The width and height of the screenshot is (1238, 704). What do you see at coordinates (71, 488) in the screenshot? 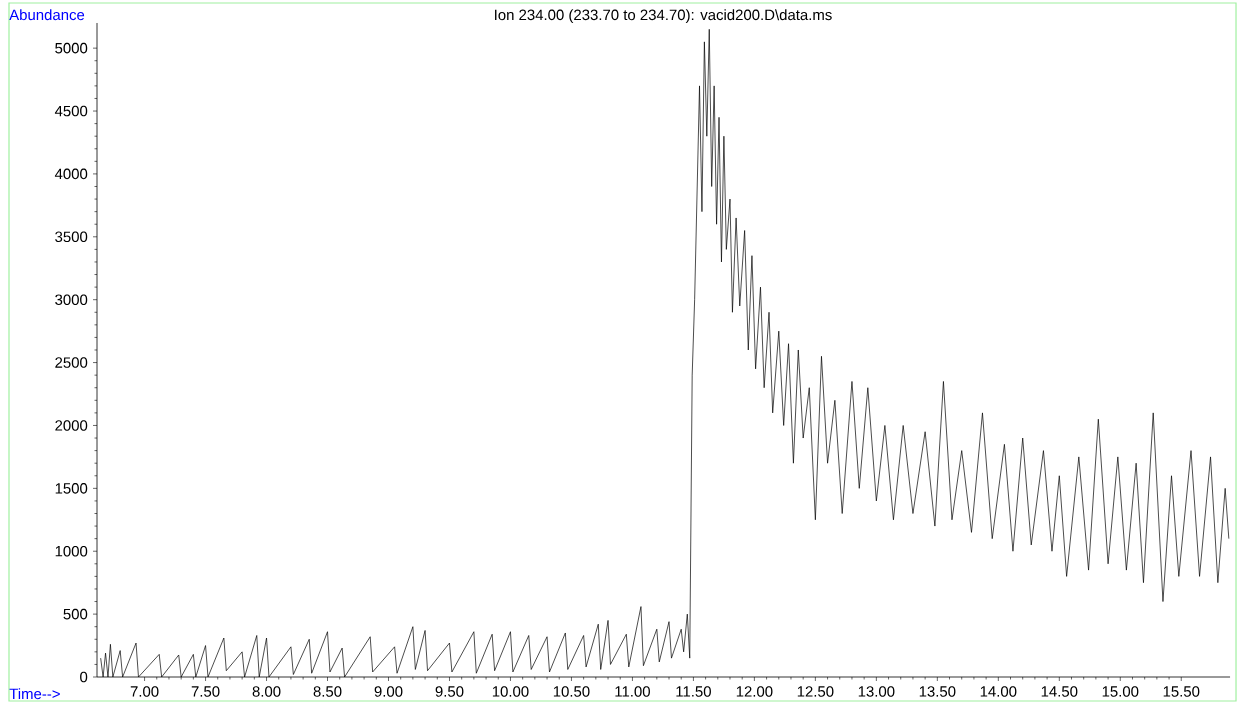
I see `y-tick-label: 1500` at bounding box center [71, 488].